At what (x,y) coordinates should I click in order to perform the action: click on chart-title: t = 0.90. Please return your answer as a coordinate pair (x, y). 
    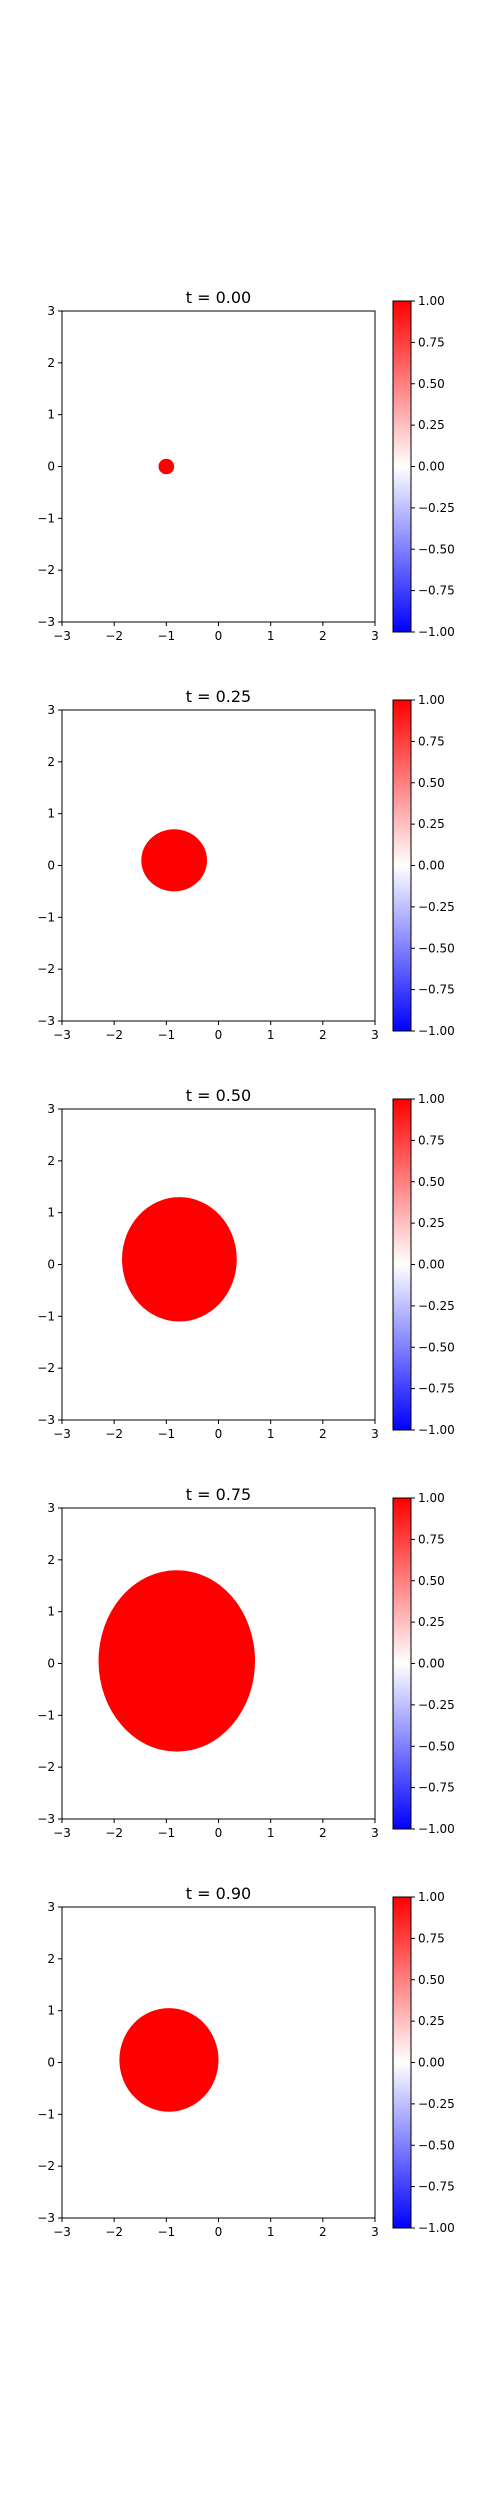
    Looking at the image, I should click on (218, 1893).